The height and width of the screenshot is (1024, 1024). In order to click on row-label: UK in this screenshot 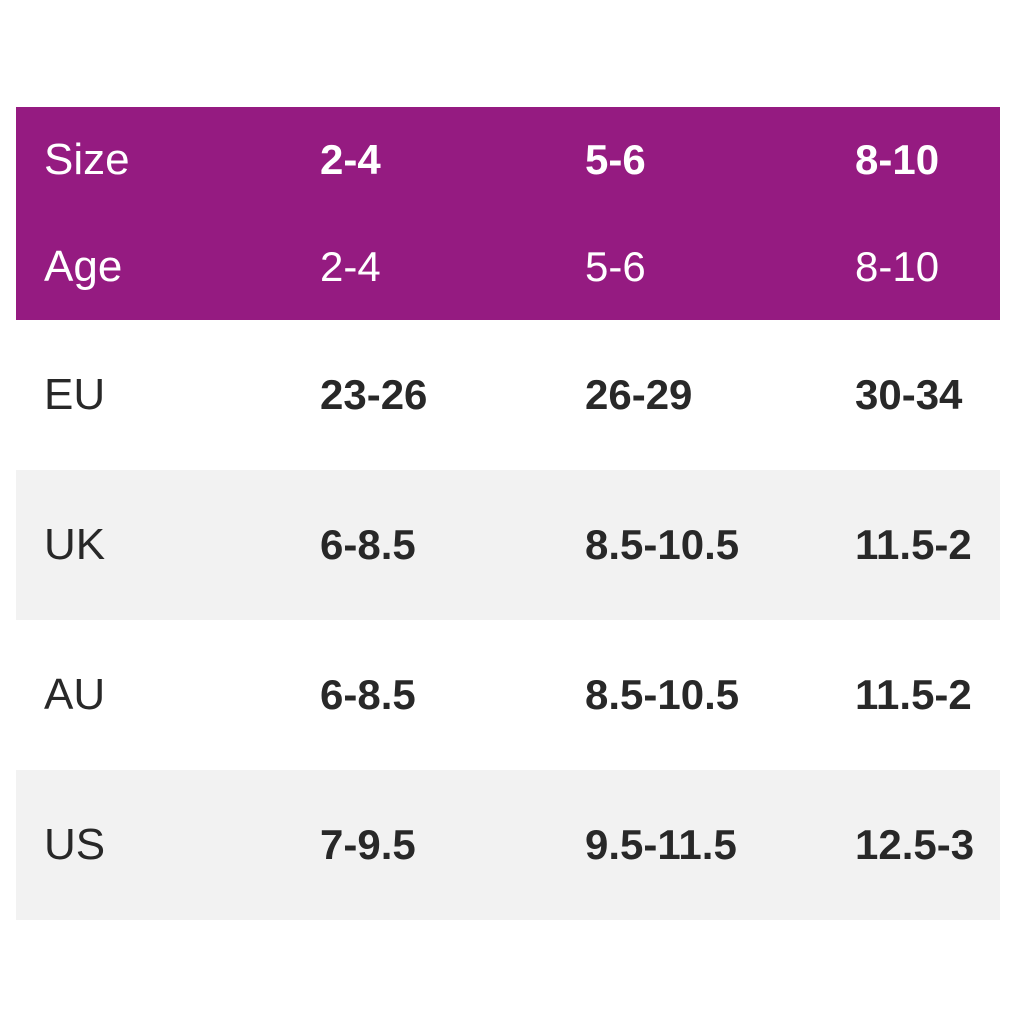, I will do `click(75, 544)`.